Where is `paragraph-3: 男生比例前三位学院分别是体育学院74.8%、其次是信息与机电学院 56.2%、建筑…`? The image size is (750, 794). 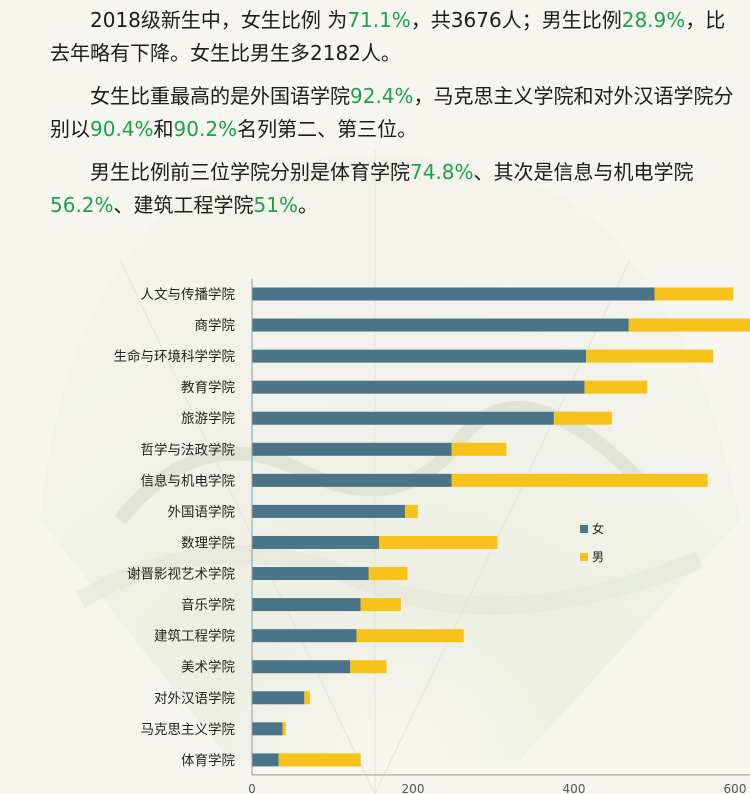
paragraph-3: 男生比例前三位学院分别是体育学院74.8%、其次是信息与机电学院 56.2%、建筑… is located at coordinates (395, 189).